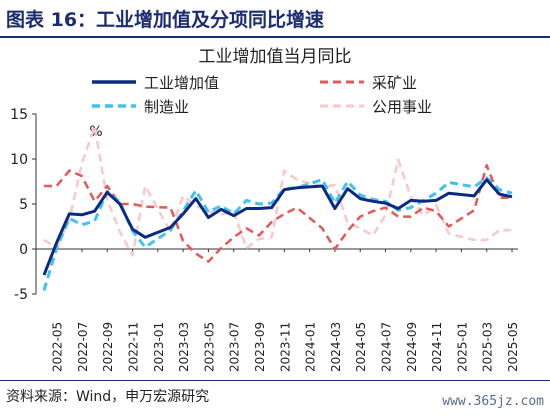 This screenshot has height=417, width=550. What do you see at coordinates (285, 347) in the screenshot?
I see `x-tick-label: 2023-11` at bounding box center [285, 347].